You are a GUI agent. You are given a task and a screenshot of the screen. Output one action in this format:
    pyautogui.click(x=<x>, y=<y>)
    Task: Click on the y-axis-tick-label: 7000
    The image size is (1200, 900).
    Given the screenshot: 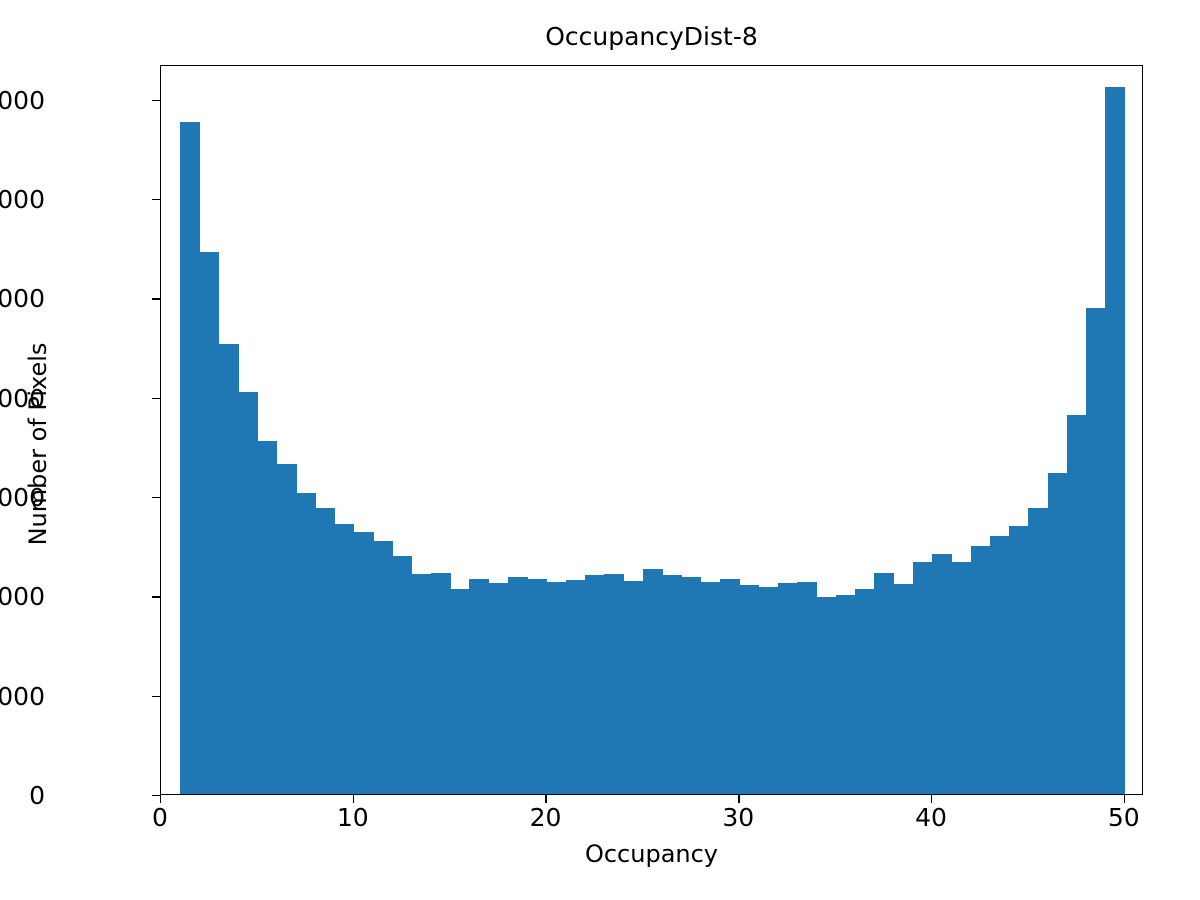 What is the action you would take?
    pyautogui.click(x=22, y=100)
    